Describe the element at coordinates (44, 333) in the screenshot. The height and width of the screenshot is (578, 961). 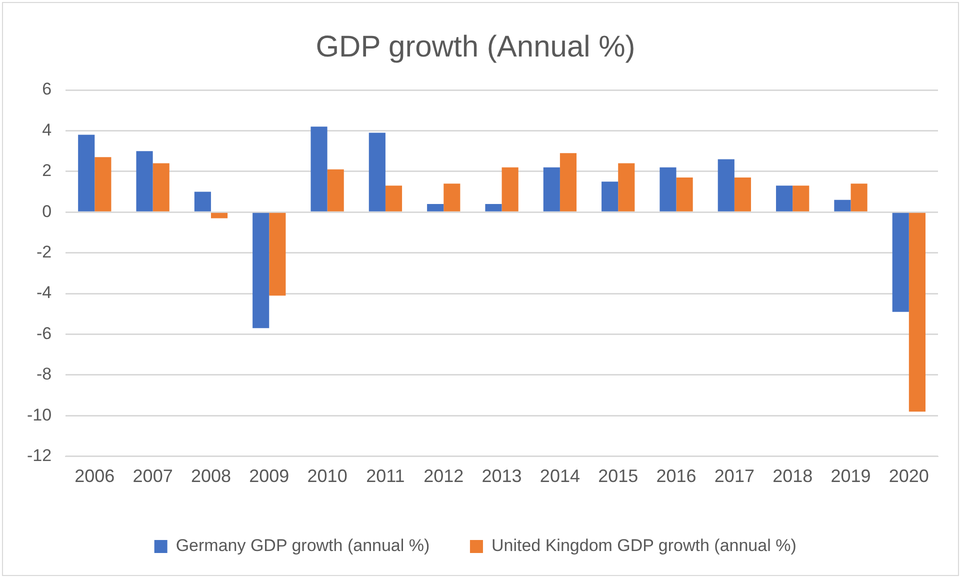
I see `y-tick-label: -6` at that location.